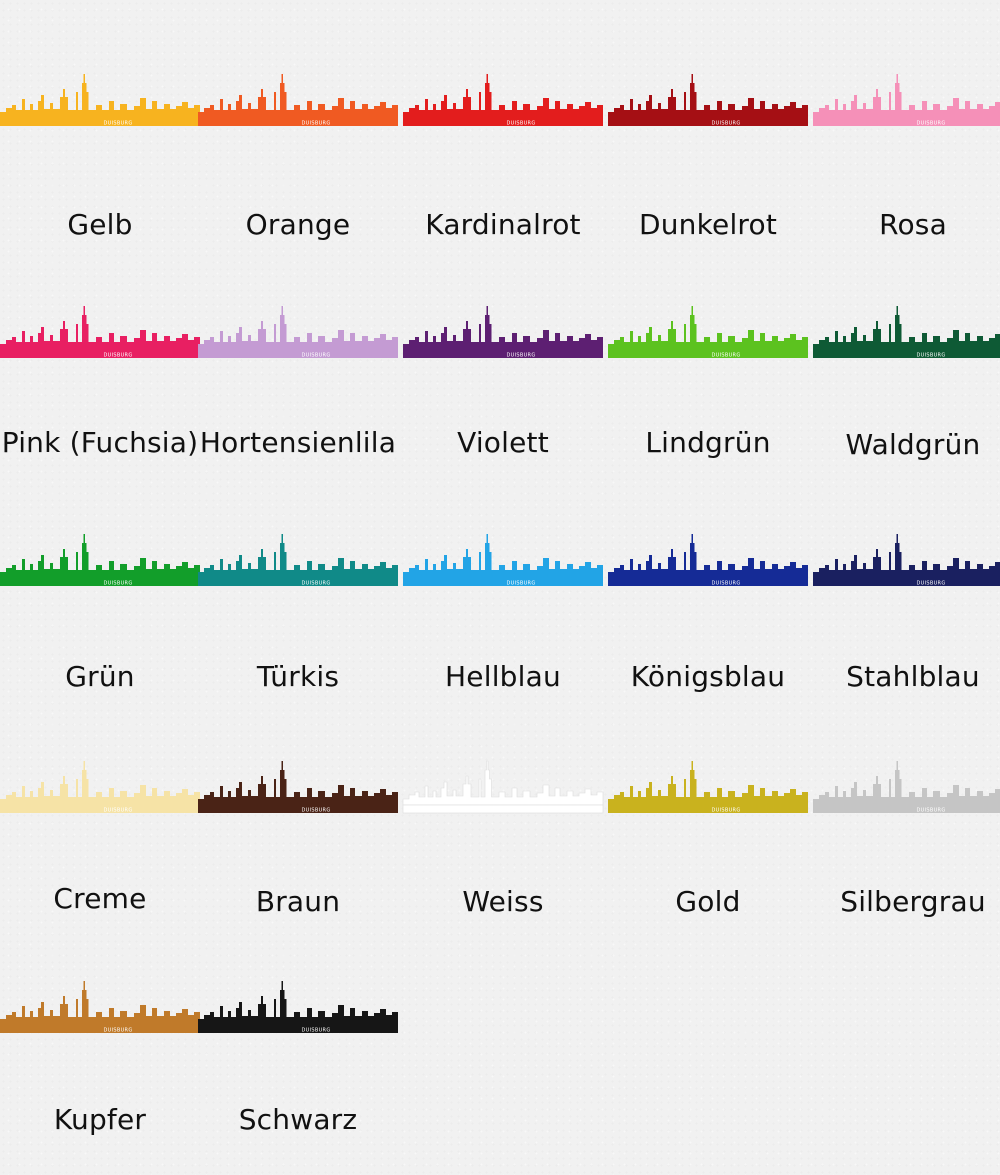 The width and height of the screenshot is (1000, 1175). I want to click on color-name-label: Pink (Fuchsia), so click(100, 442).